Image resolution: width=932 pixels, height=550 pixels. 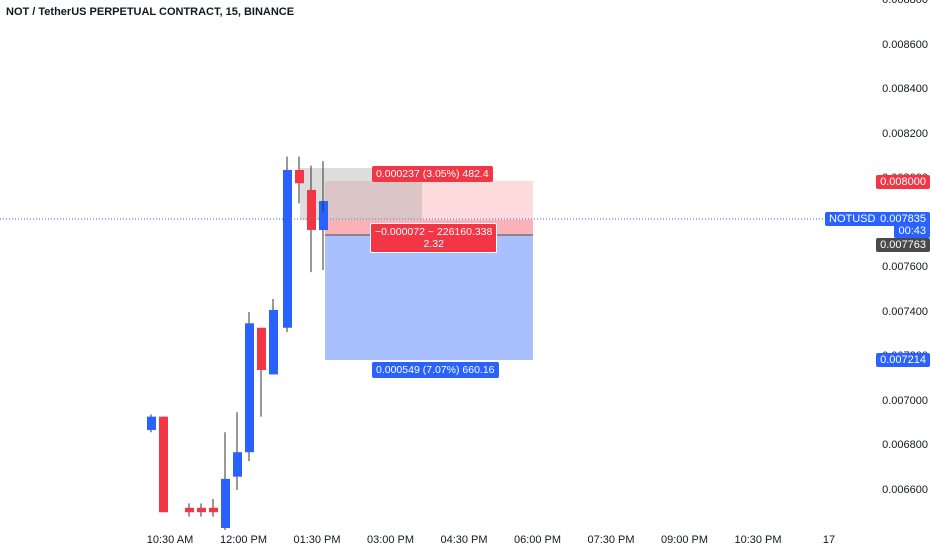 What do you see at coordinates (684, 540) in the screenshot?
I see `time-tick-label: 09:00 PM` at bounding box center [684, 540].